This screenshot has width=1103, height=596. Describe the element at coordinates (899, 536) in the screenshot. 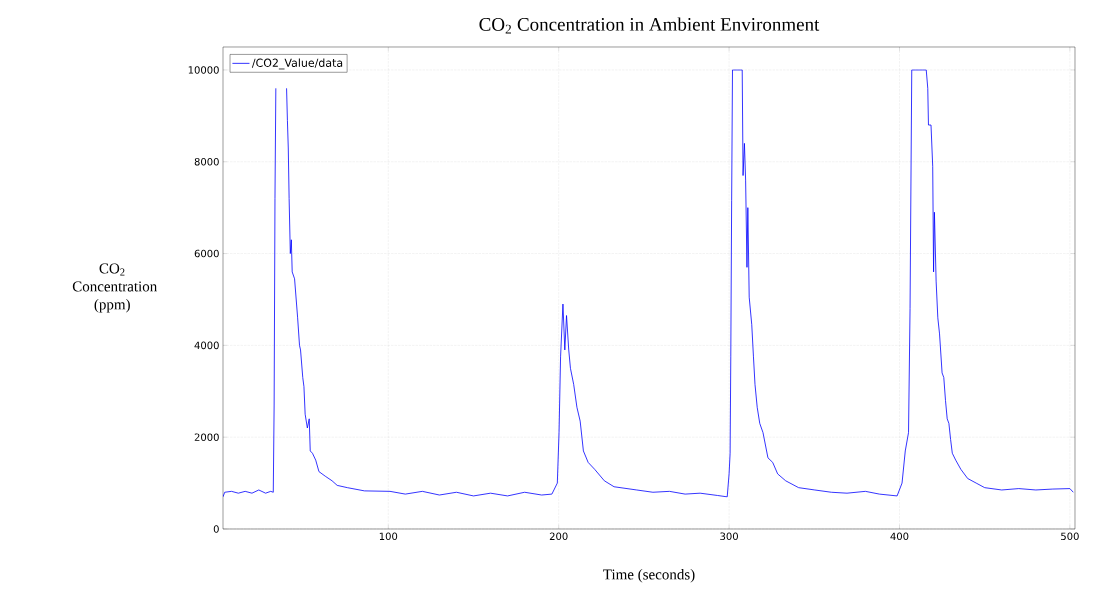

I see `x-tick-label: 400` at that location.